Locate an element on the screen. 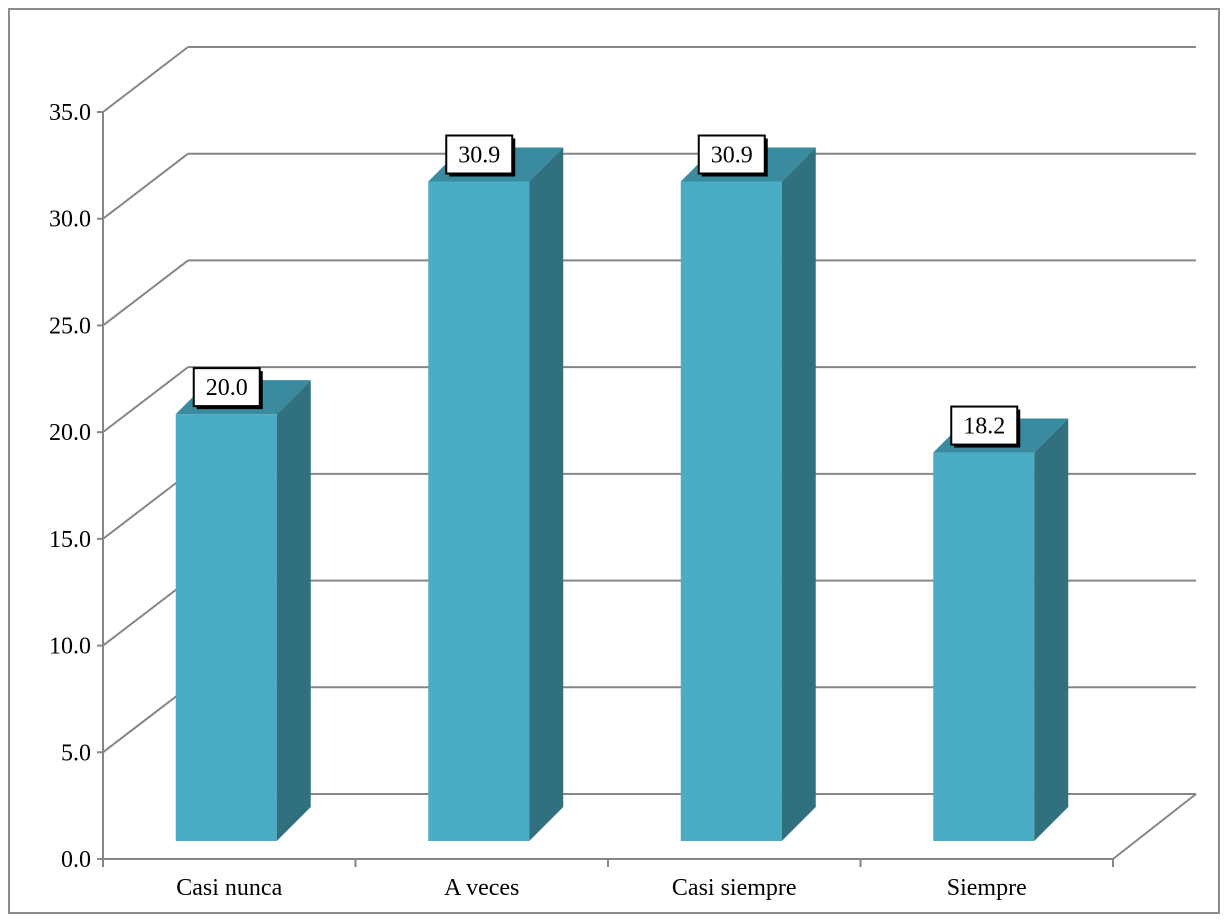 The height and width of the screenshot is (923, 1229). y-axis-ticks: 0.0 5.0 10.0 15.0 20.0 25.0 30.0 35.0 is located at coordinates (76, 486).